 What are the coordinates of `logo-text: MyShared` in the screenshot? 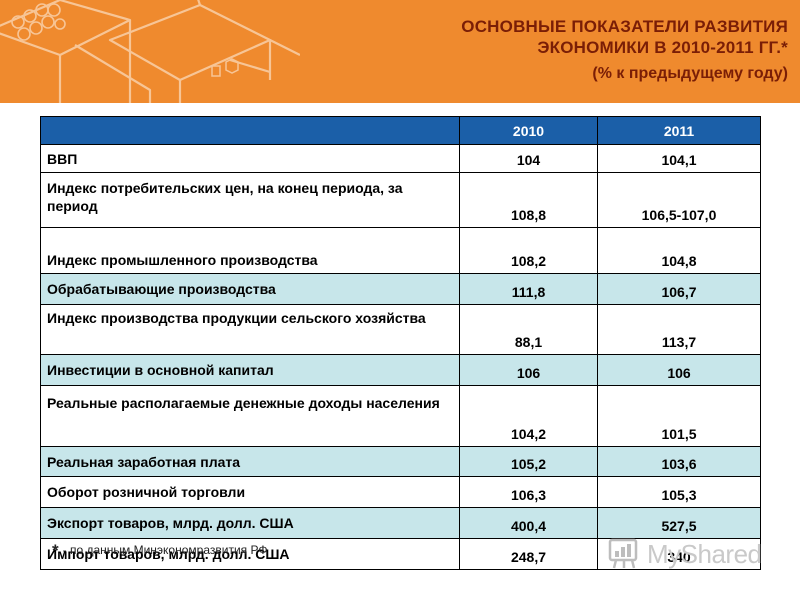 It's located at (704, 553).